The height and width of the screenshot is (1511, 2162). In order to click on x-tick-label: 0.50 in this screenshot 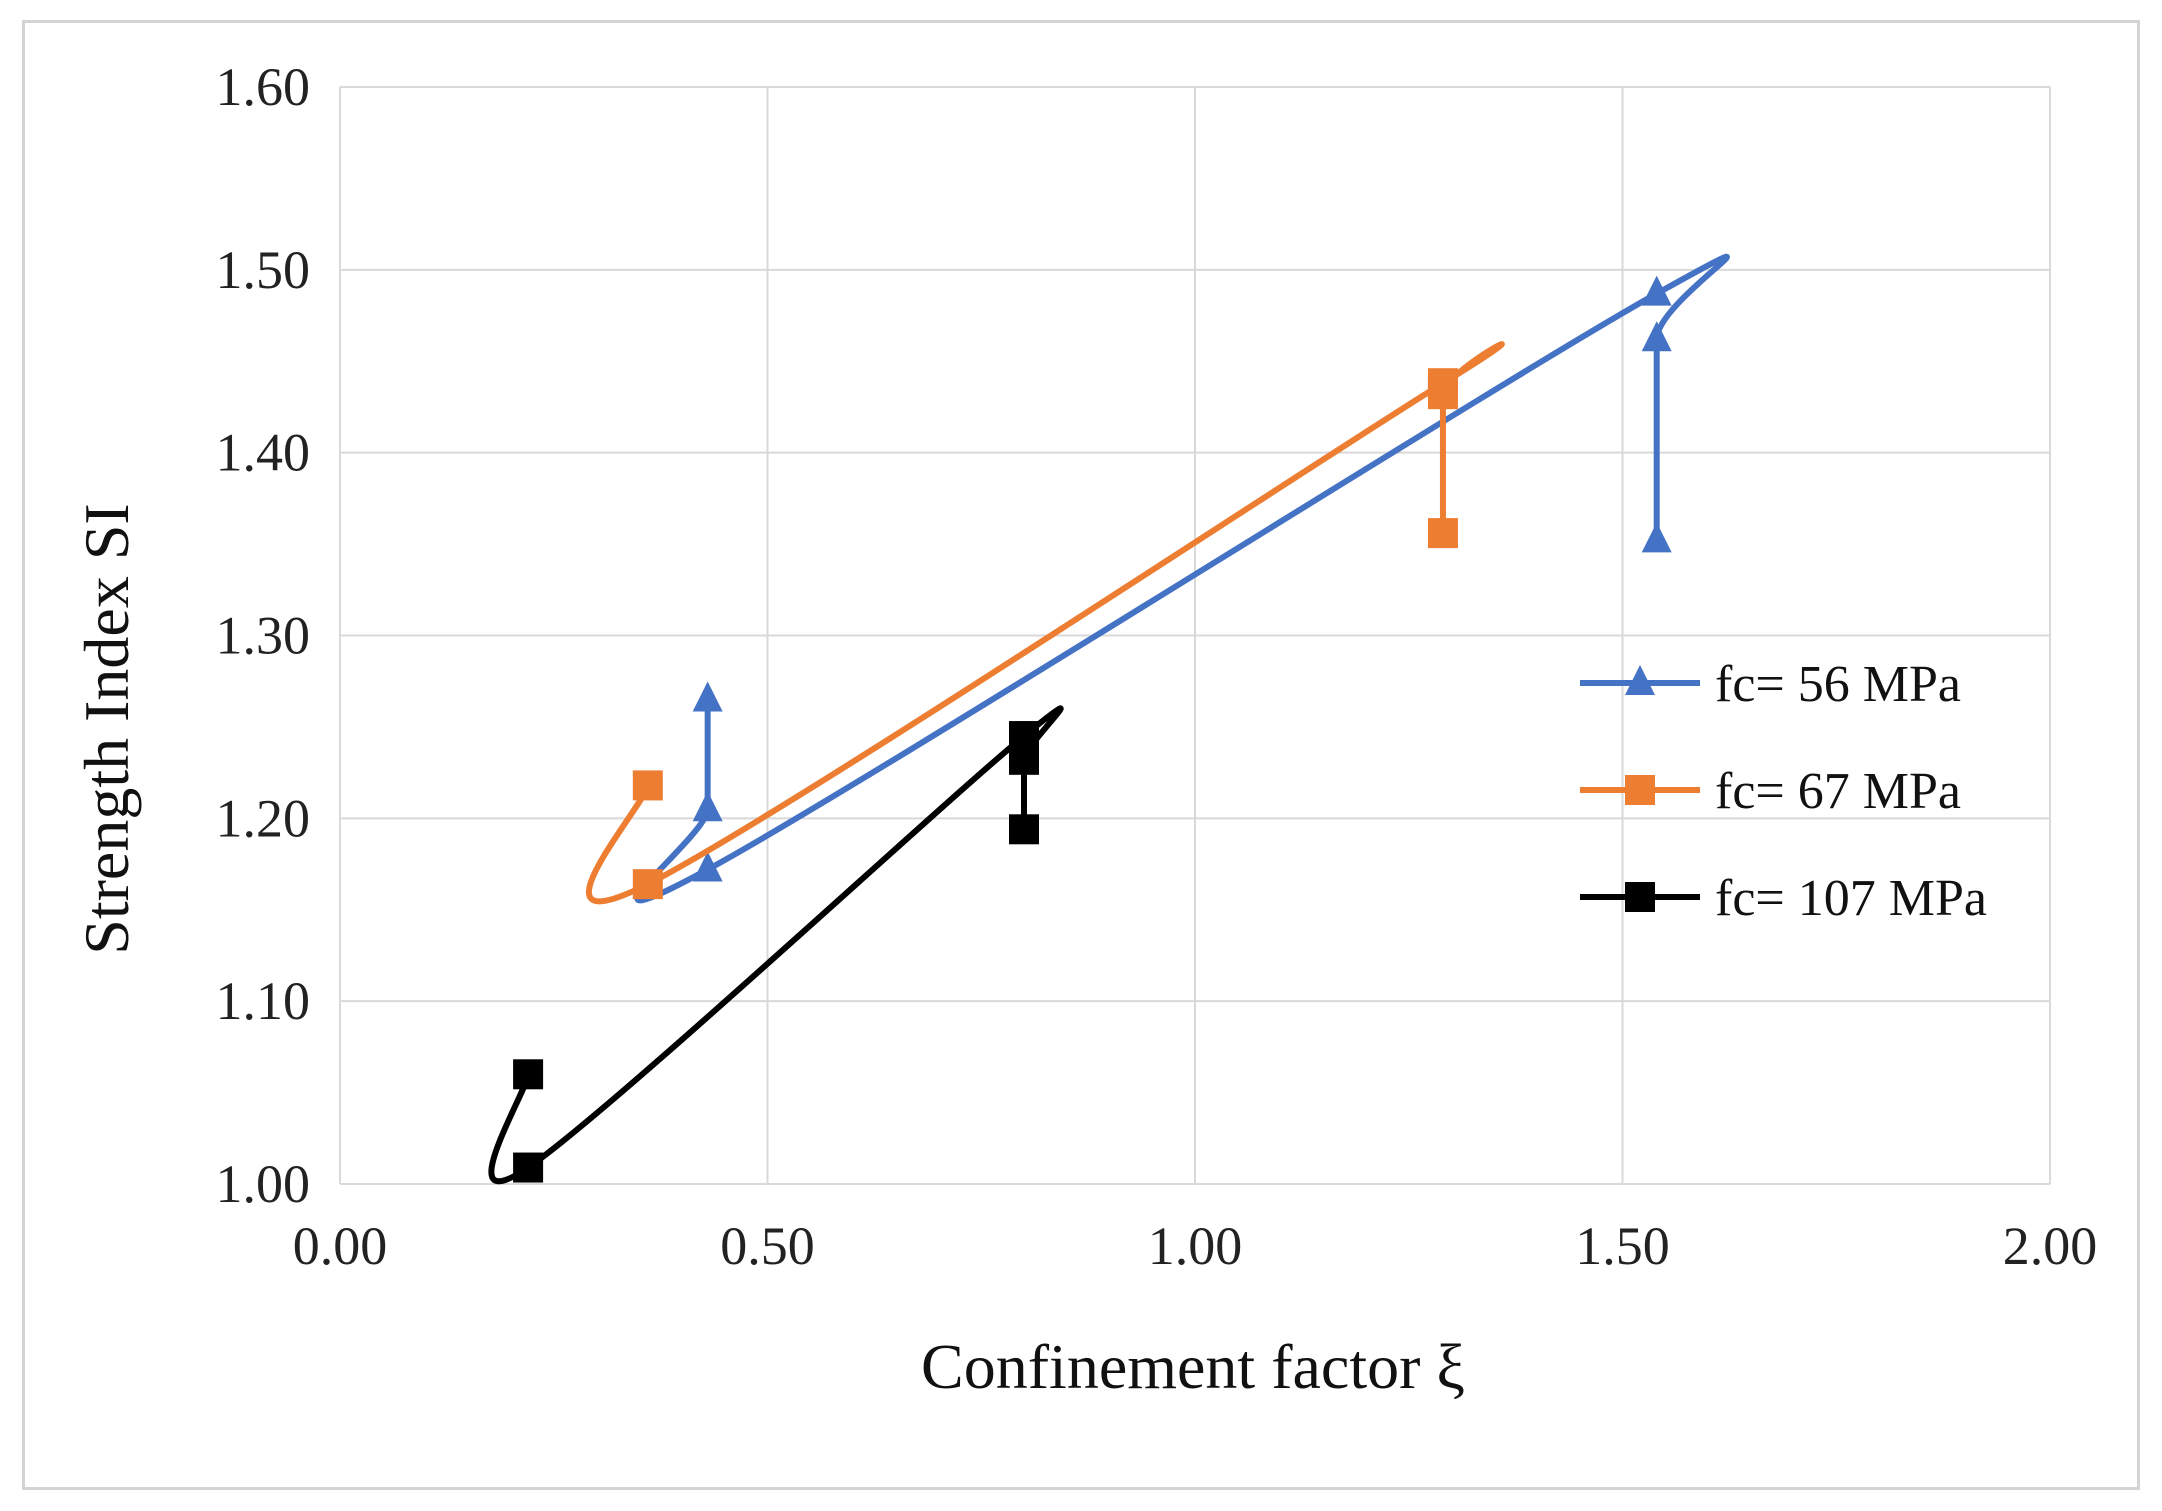, I will do `click(767, 1246)`.